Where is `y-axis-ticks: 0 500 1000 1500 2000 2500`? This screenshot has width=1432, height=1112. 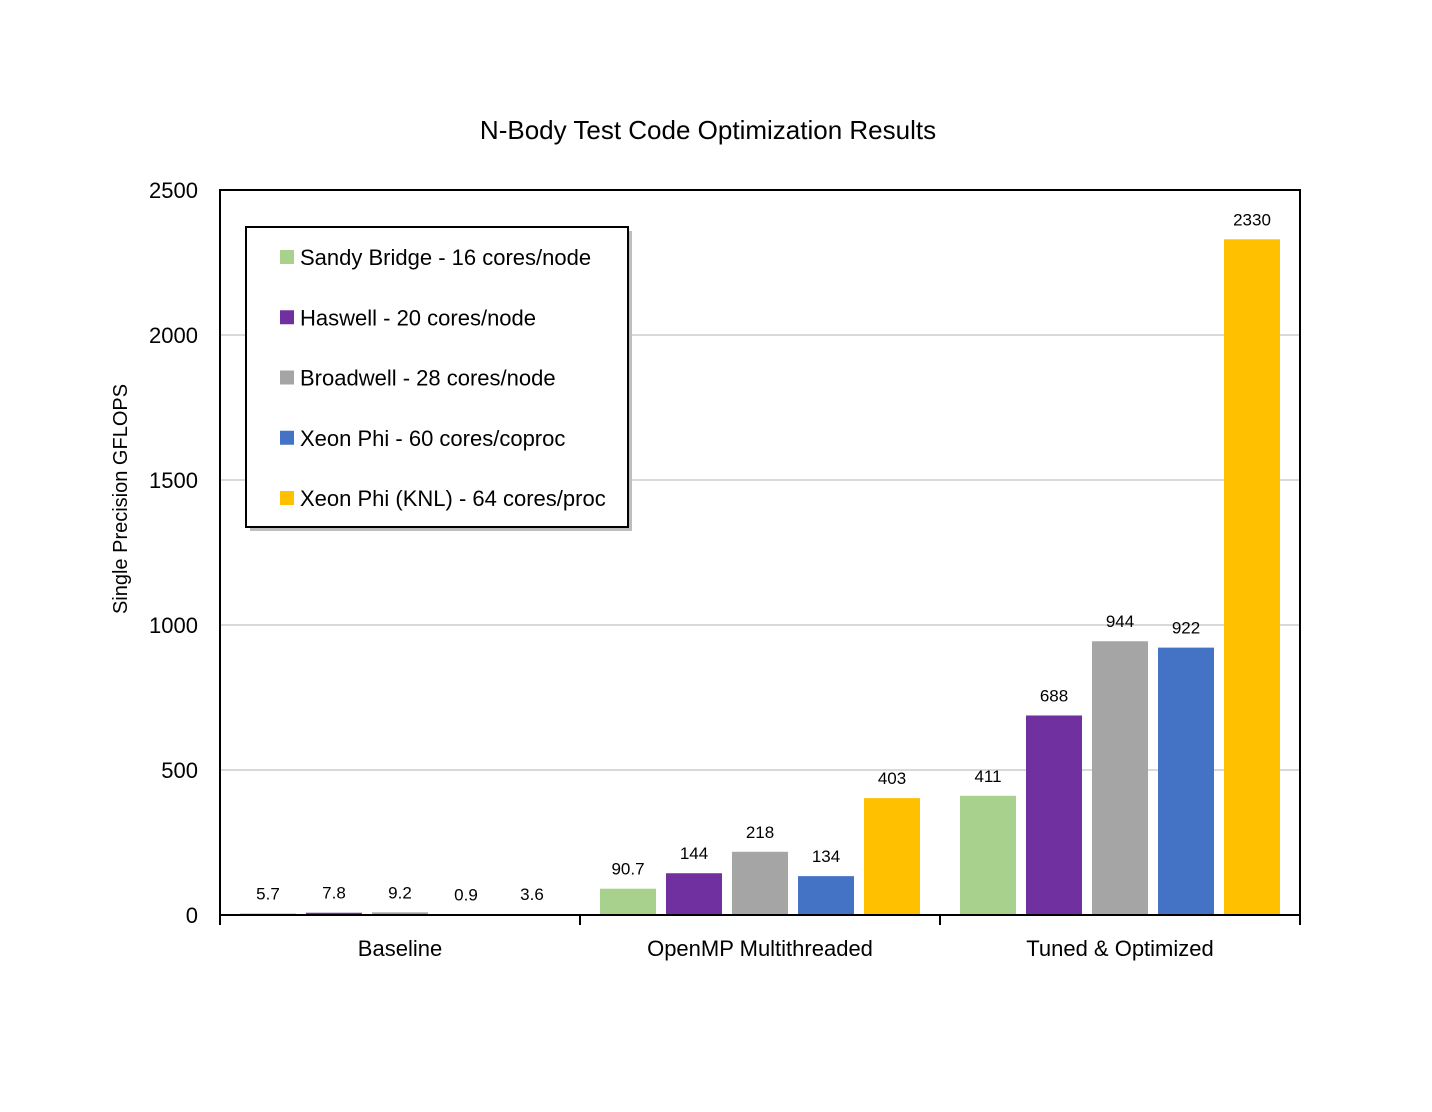 y-axis-ticks: 0 500 1000 1500 2000 2500 is located at coordinates (173, 553).